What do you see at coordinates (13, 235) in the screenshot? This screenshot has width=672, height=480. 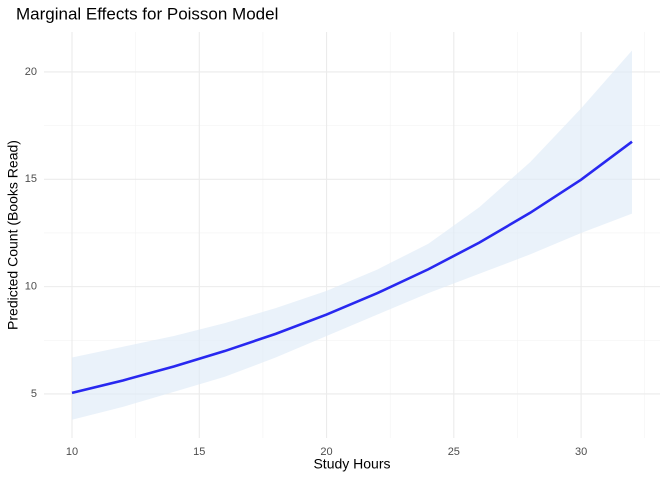 I see `y-axis-label: Predicted Count (Books Read)` at bounding box center [13, 235].